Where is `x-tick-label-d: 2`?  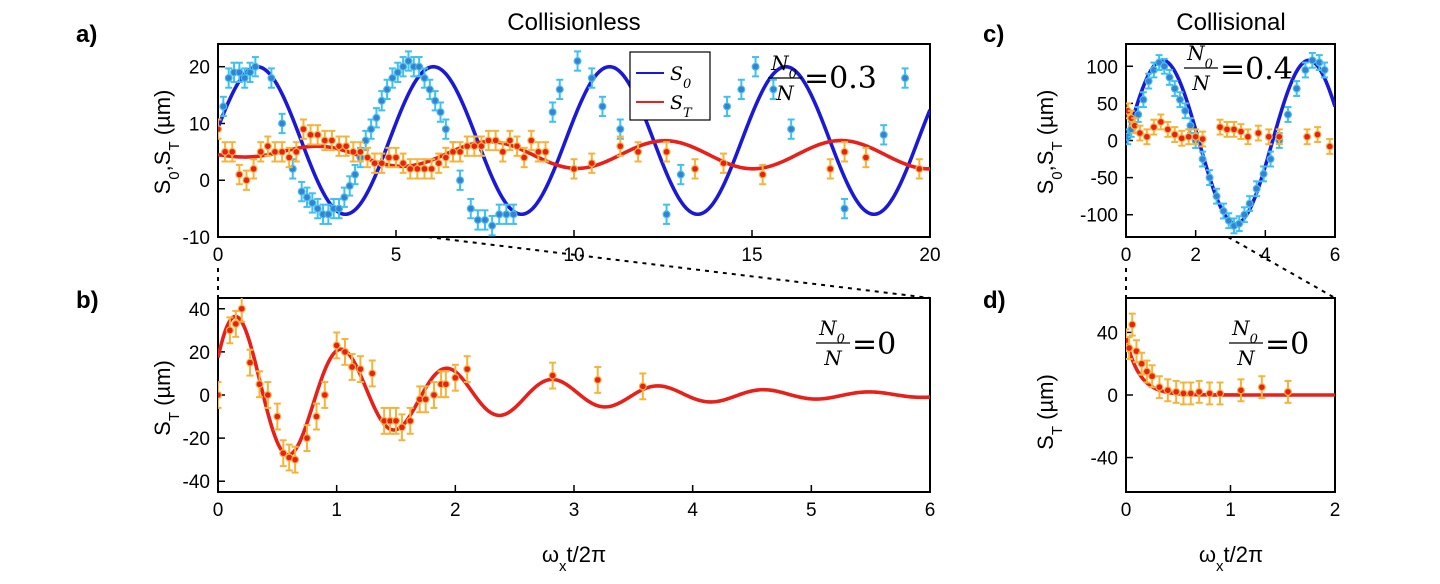 x-tick-label-d: 2 is located at coordinates (1335, 510).